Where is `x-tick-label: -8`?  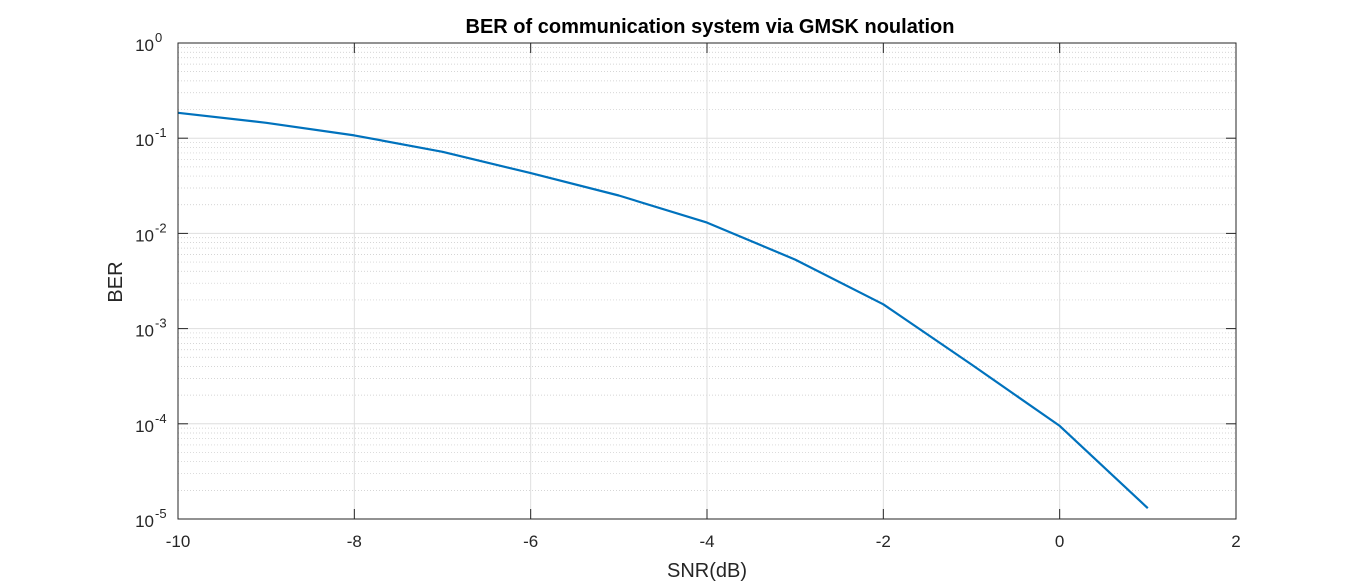
x-tick-label: -8 is located at coordinates (354, 541).